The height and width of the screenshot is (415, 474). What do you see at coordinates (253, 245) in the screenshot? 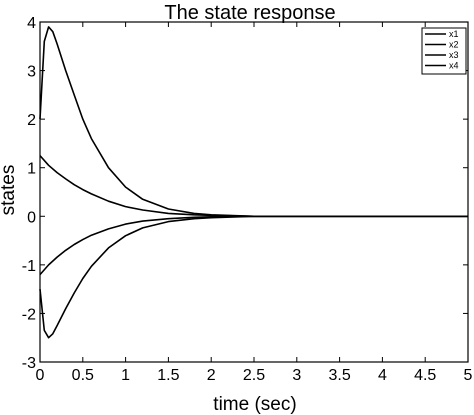
I see `series-line-x3` at bounding box center [253, 245].